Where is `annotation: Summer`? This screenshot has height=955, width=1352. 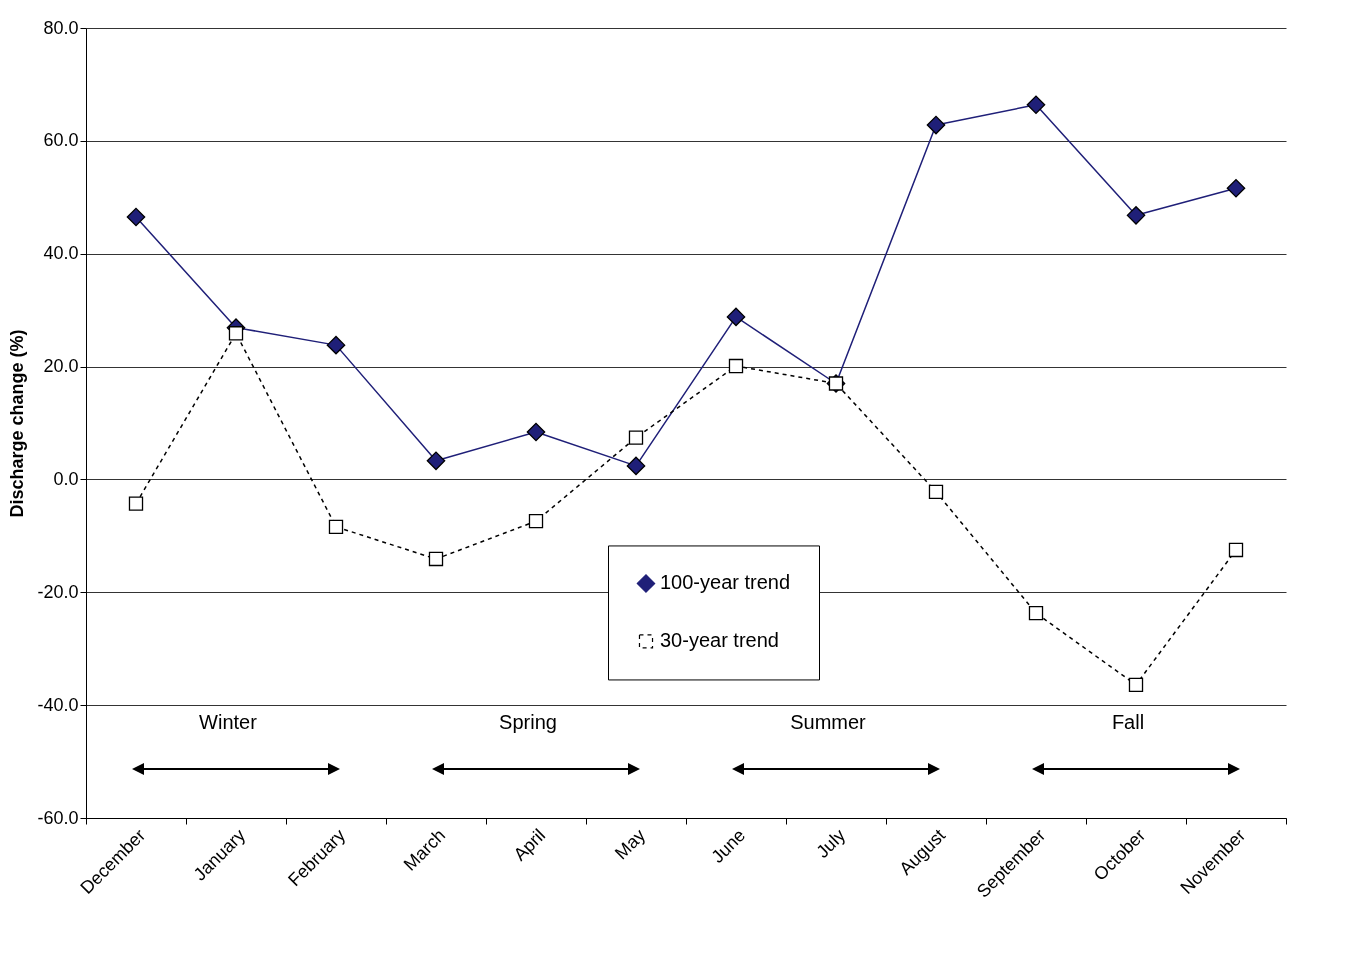
annotation: Summer is located at coordinates (828, 722).